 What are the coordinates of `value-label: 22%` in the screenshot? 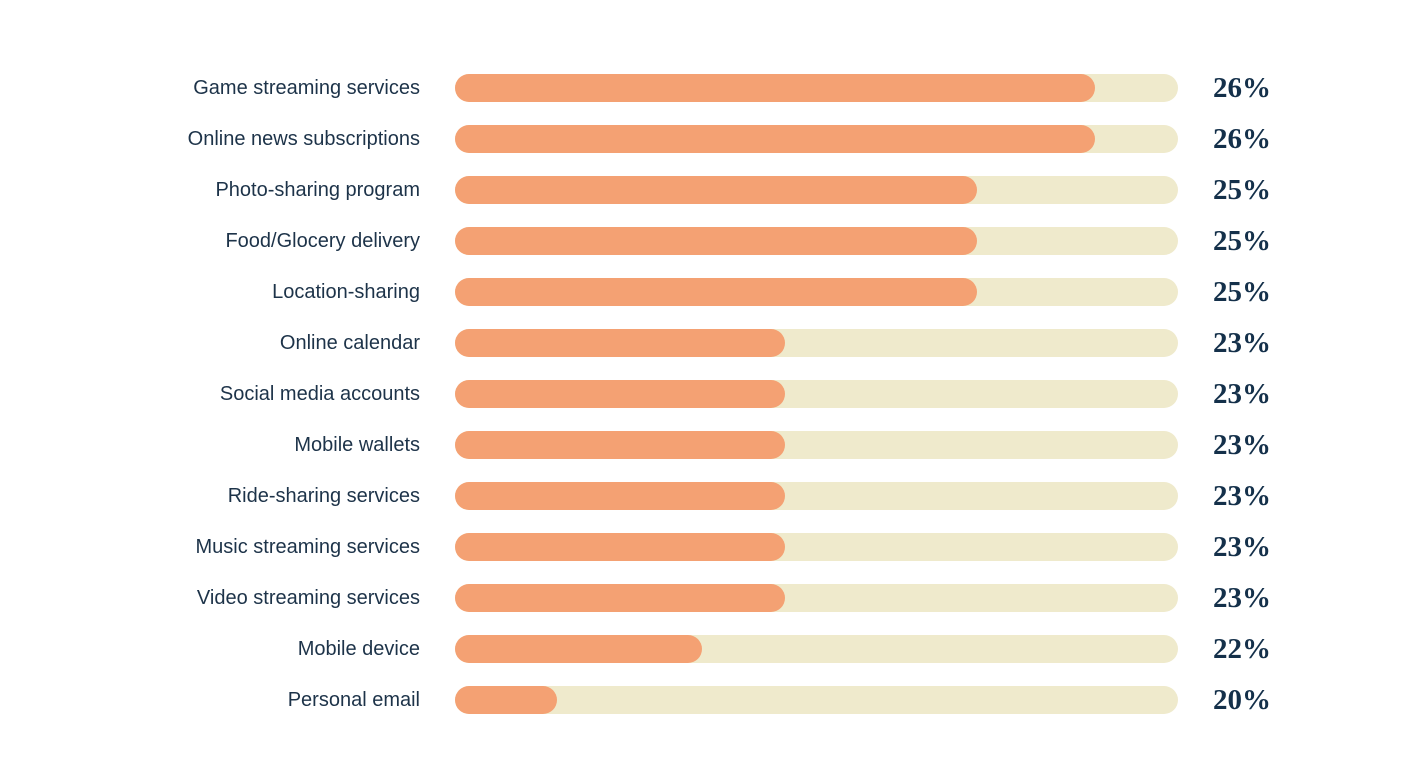 It's located at (1242, 649).